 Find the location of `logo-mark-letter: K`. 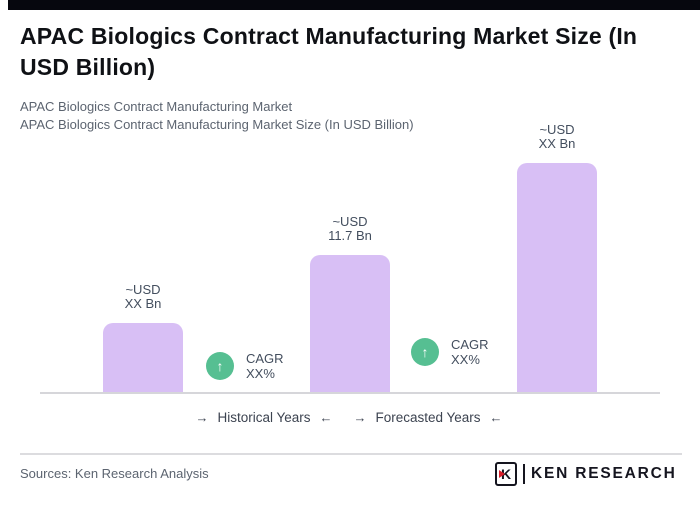

logo-mark-letter: K is located at coordinates (506, 474).